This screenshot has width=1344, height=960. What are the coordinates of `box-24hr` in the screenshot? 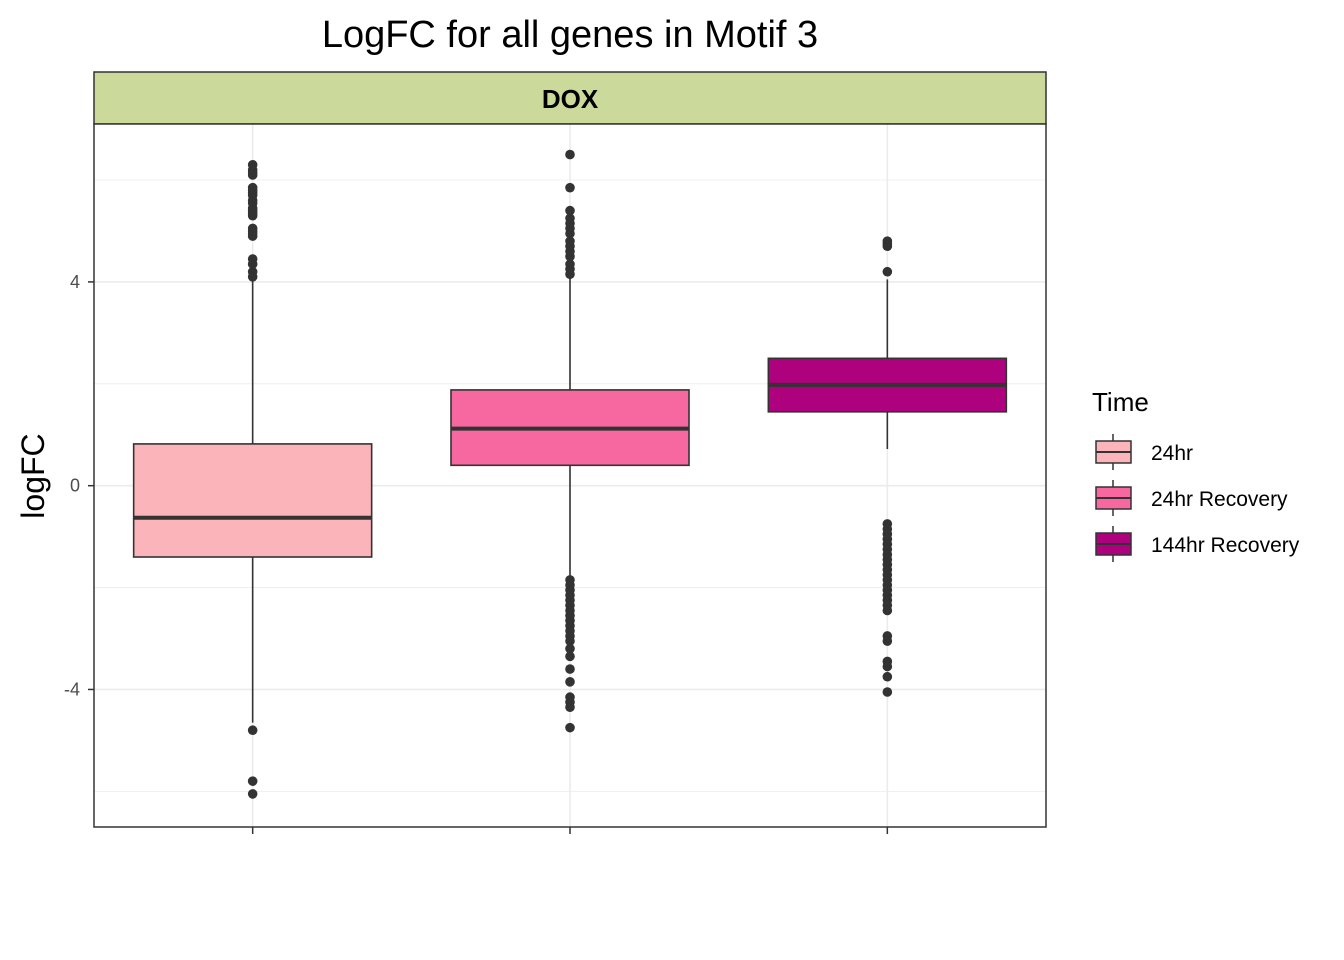 It's located at (252, 479).